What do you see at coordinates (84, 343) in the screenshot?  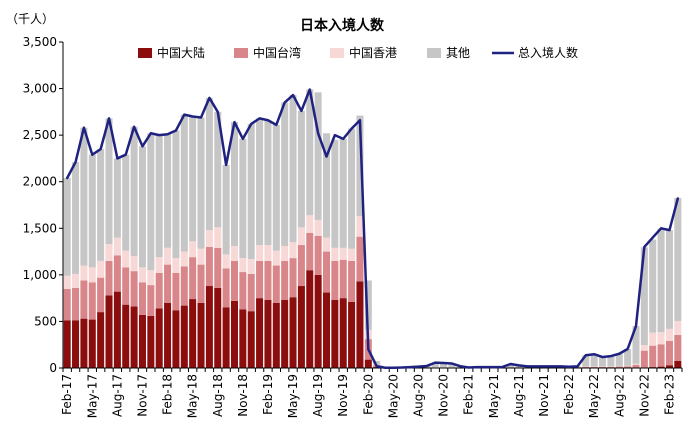 I see `bar-Apr-17-s0` at bounding box center [84, 343].